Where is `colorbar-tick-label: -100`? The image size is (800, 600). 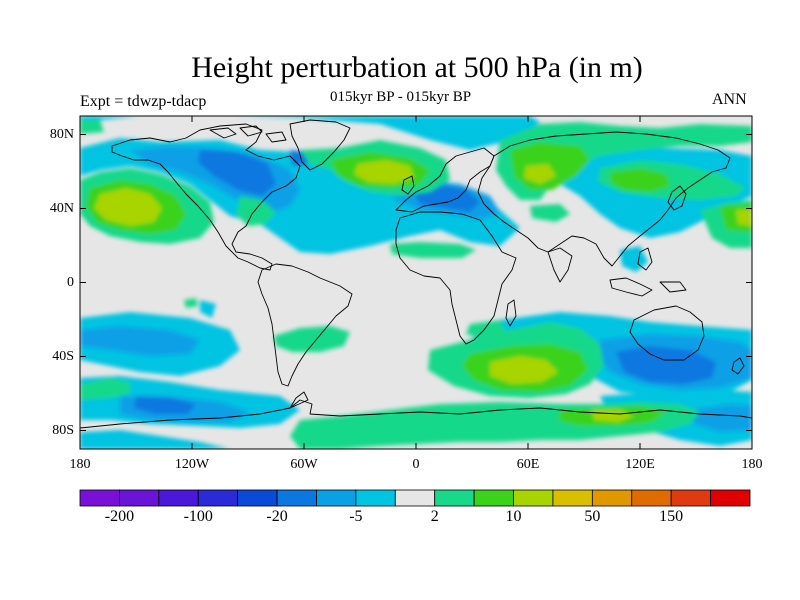
colorbar-tick-label: -100 is located at coordinates (198, 516).